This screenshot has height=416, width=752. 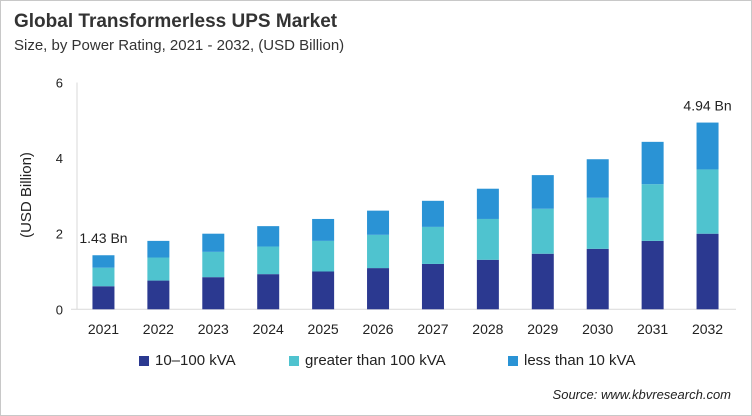 What do you see at coordinates (378, 289) in the screenshot?
I see `bar-segment-0-2026` at bounding box center [378, 289].